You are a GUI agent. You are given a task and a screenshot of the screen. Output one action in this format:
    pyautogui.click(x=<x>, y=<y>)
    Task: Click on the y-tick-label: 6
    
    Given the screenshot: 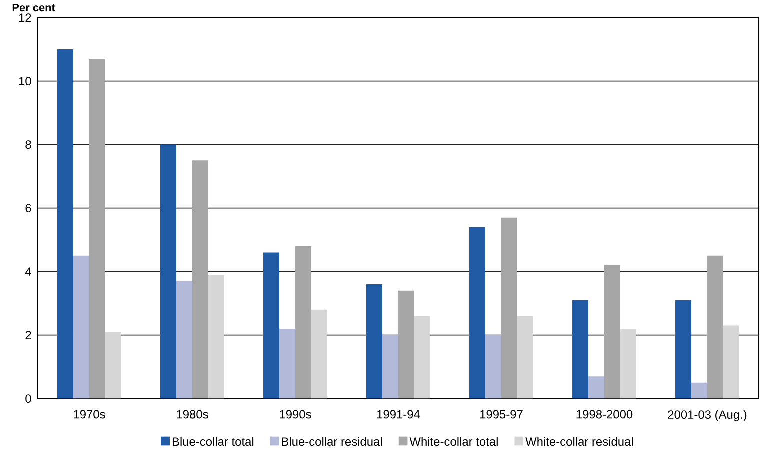 What is the action you would take?
    pyautogui.click(x=29, y=208)
    